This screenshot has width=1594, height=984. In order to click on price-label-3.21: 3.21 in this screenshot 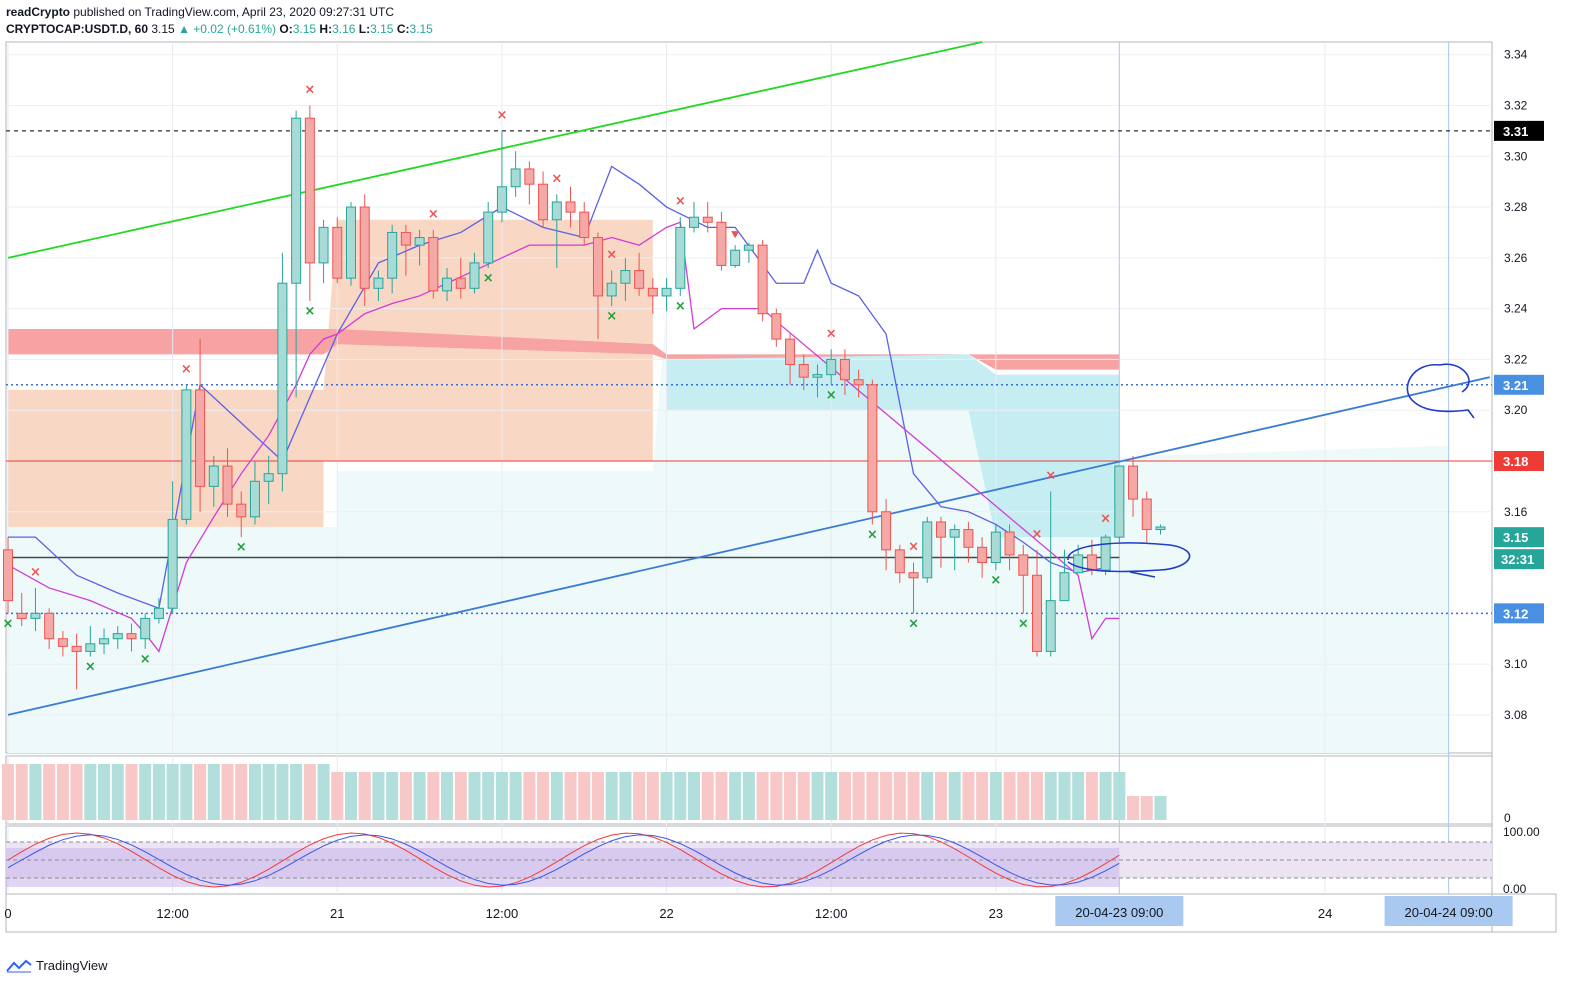, I will do `click(1519, 384)`.